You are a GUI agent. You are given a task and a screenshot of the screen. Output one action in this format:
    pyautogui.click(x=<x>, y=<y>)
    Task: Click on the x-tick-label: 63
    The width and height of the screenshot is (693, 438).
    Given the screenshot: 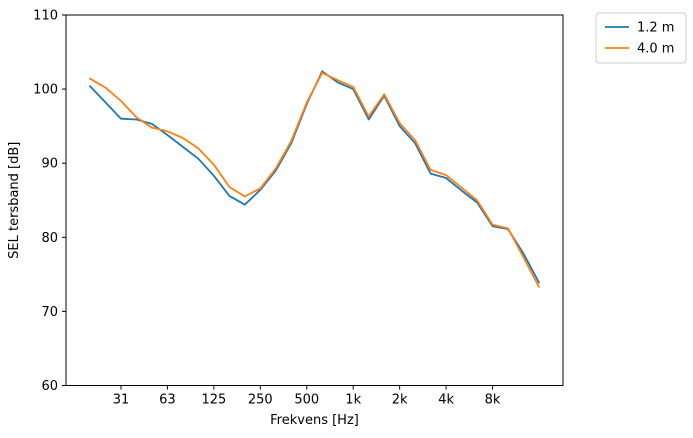 What is the action you would take?
    pyautogui.click(x=167, y=400)
    